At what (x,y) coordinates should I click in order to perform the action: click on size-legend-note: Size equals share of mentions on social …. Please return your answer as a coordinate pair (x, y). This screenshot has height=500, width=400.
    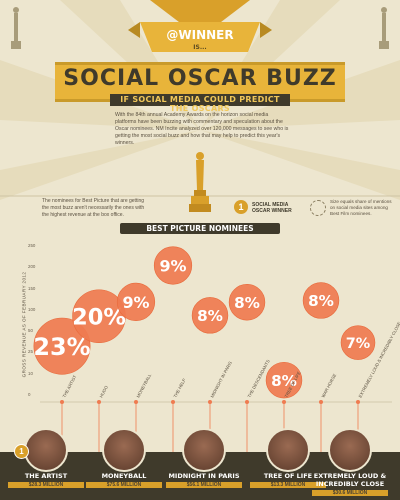
    Looking at the image, I should click on (361, 207).